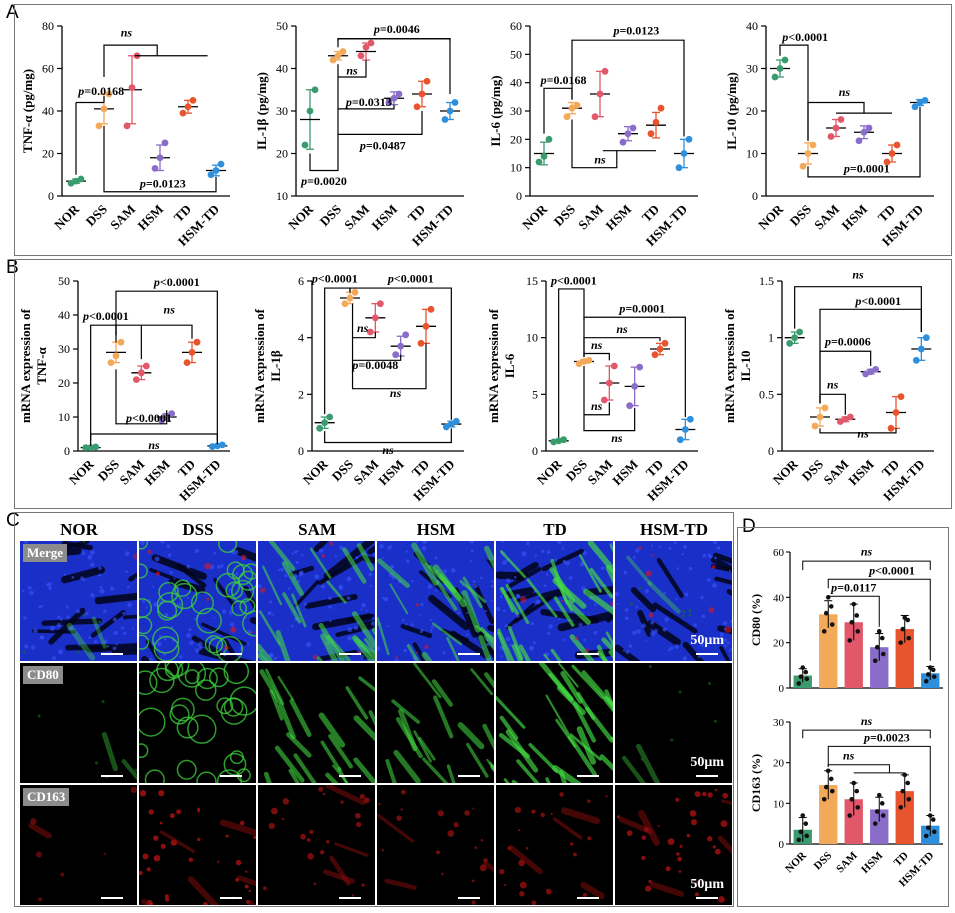 The height and width of the screenshot is (913, 955). What do you see at coordinates (756, 620) in the screenshot?
I see `y-axis-label: CD80 (%)` at bounding box center [756, 620].